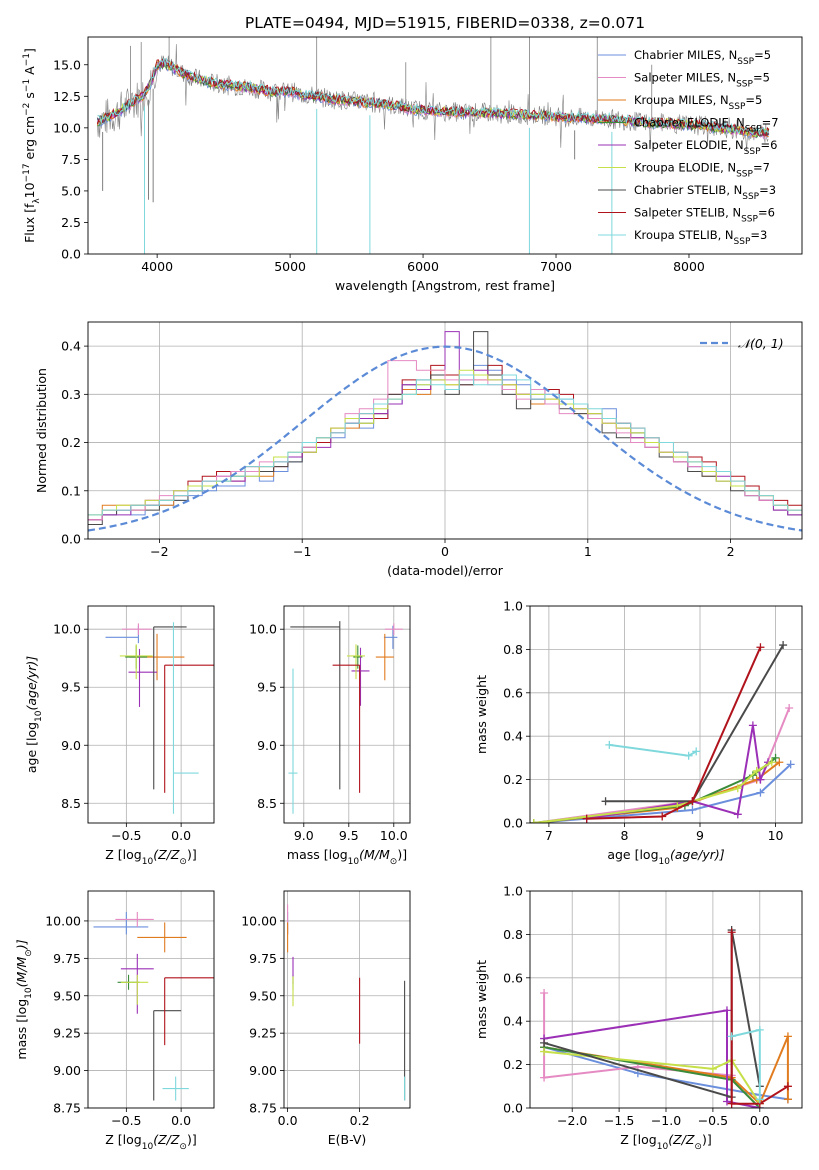 The image size is (819, 1170). I want to click on legend-label-part: Kroupa MILES, N, so click(681, 100).